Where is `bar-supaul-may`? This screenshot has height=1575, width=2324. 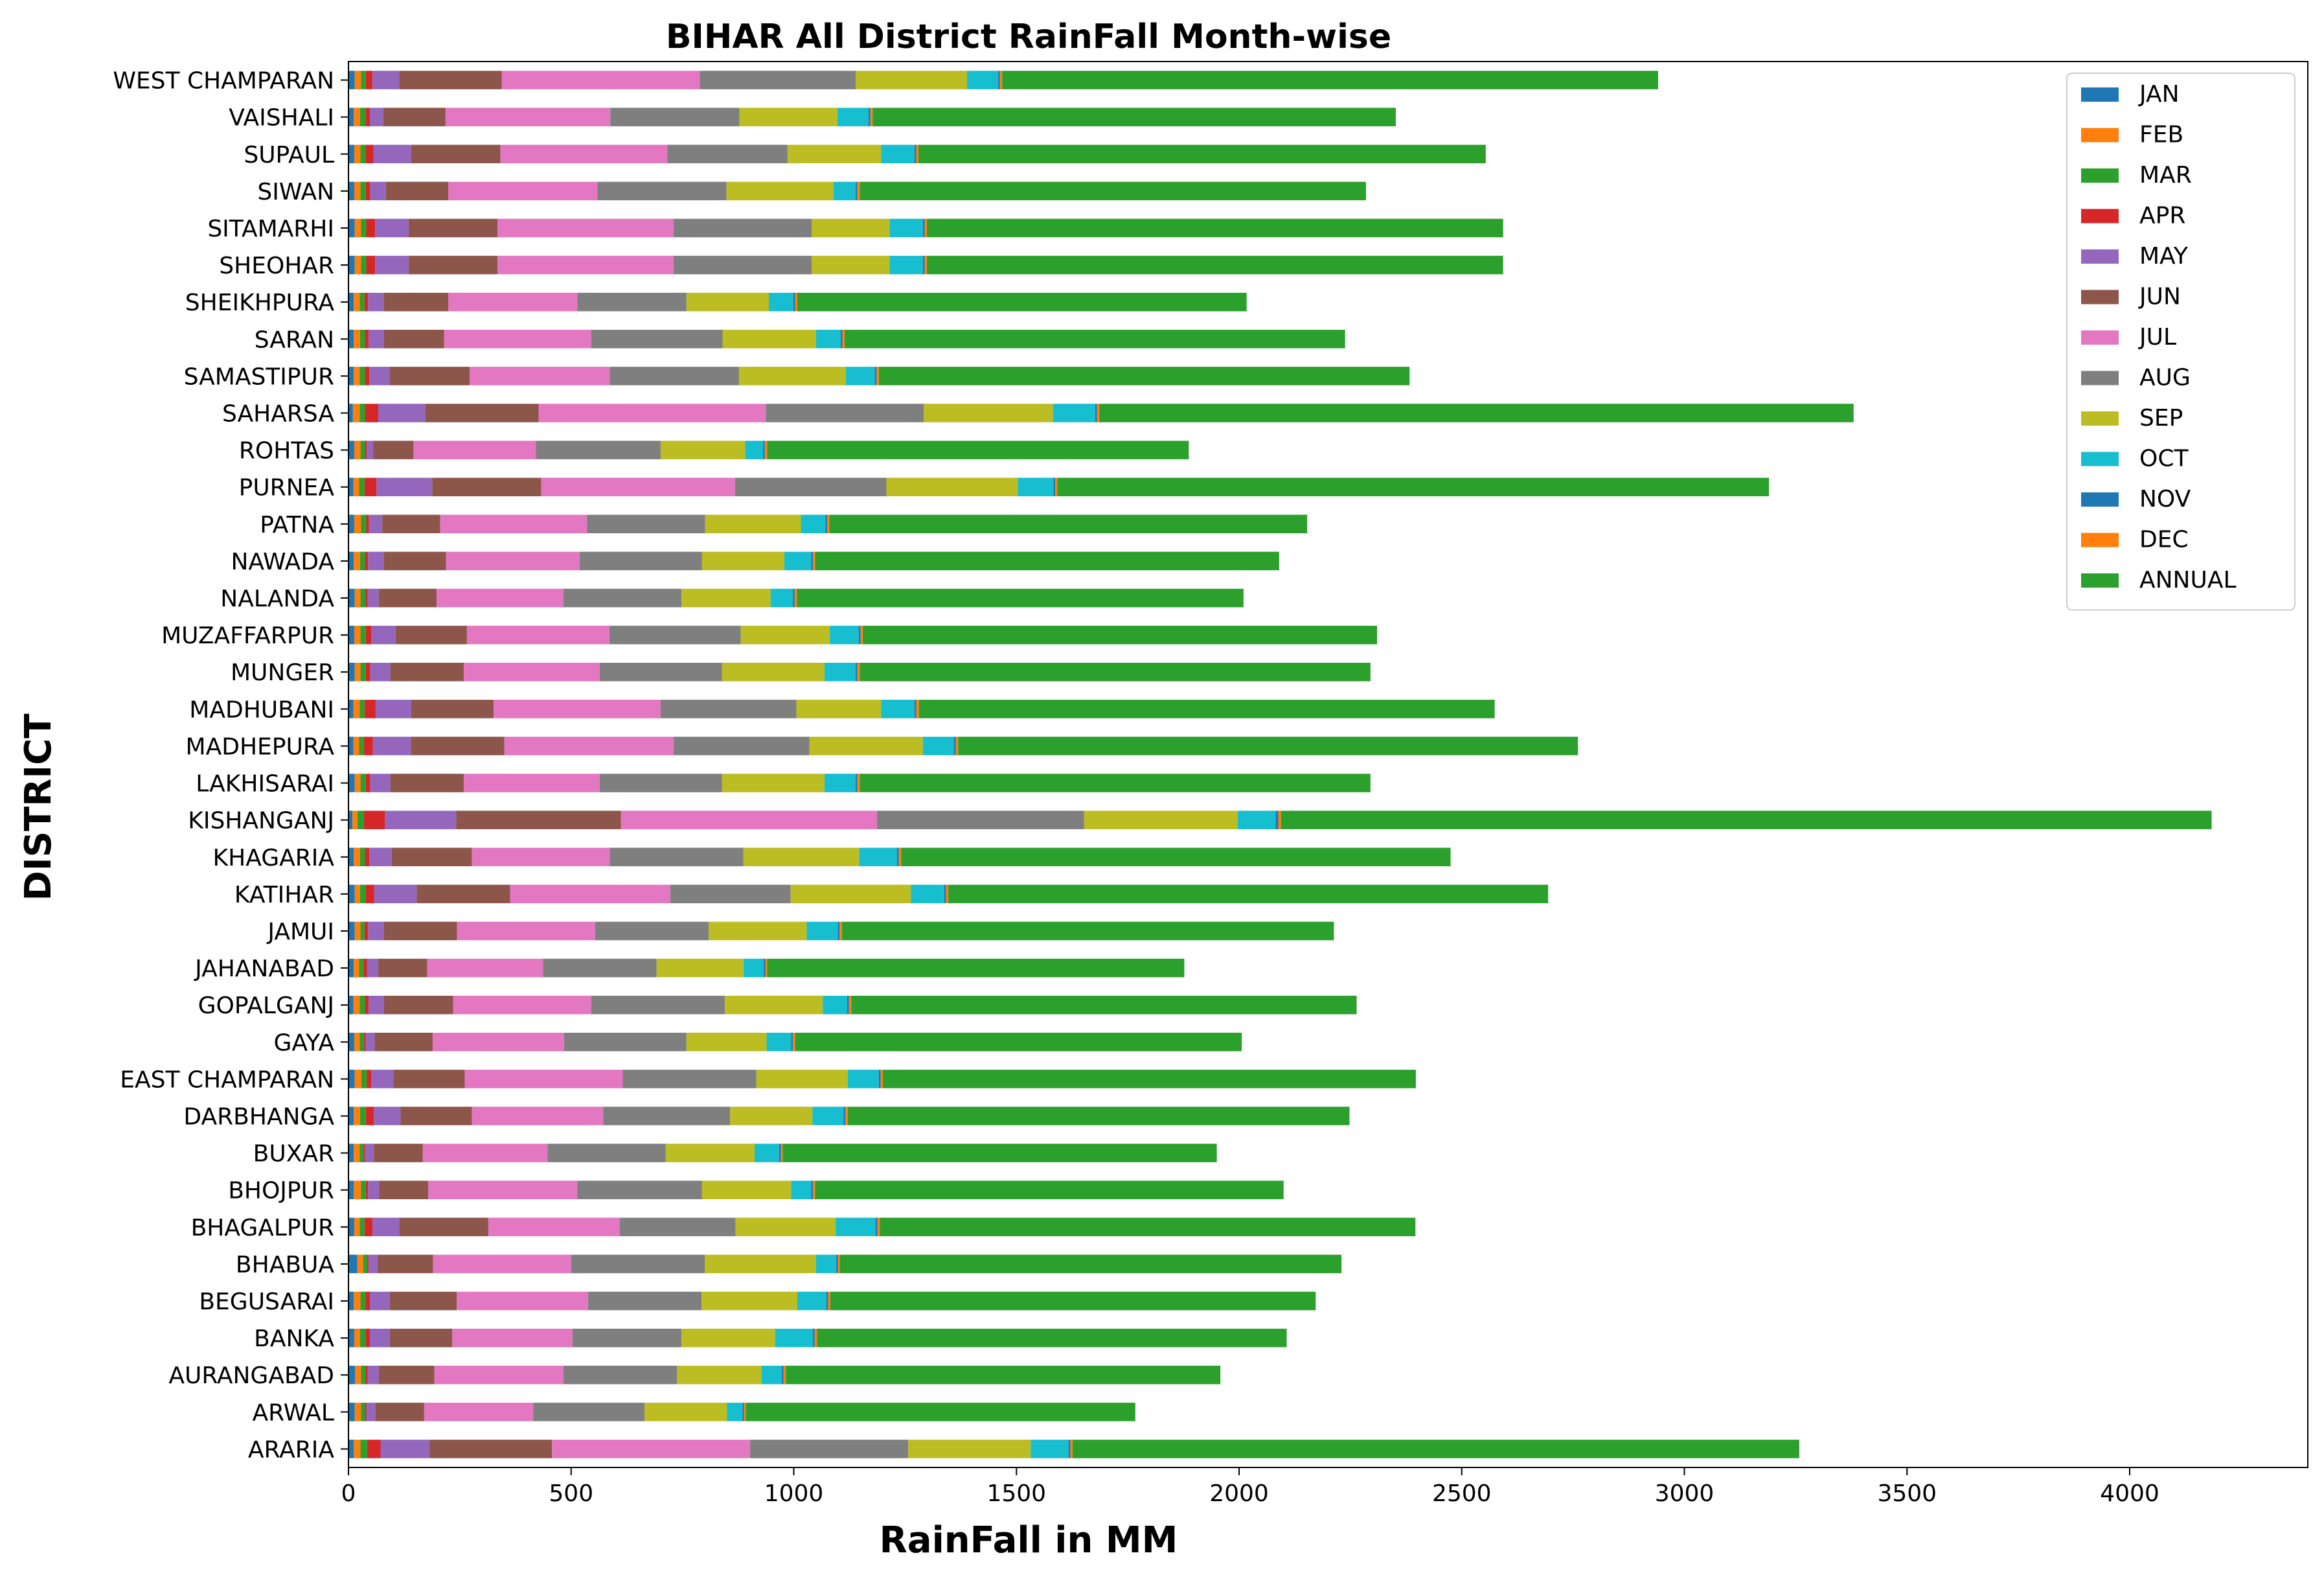
bar-supaul-may is located at coordinates (392, 154).